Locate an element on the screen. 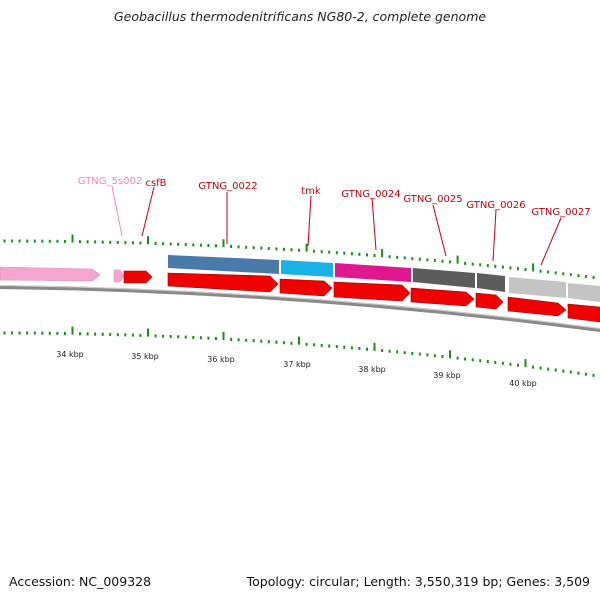 The image size is (600, 600). gene-label-GTNG_0025: GTNG_0025 is located at coordinates (432, 199).